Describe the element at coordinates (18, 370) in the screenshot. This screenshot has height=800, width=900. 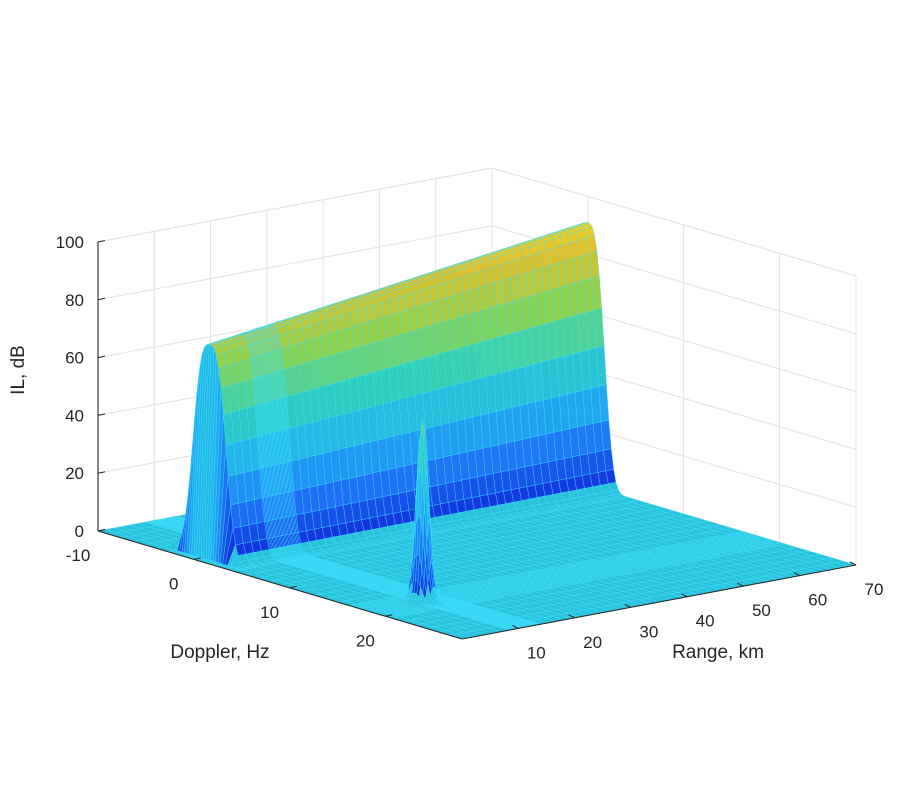
I see `z-axis-label: IL, dB` at that location.